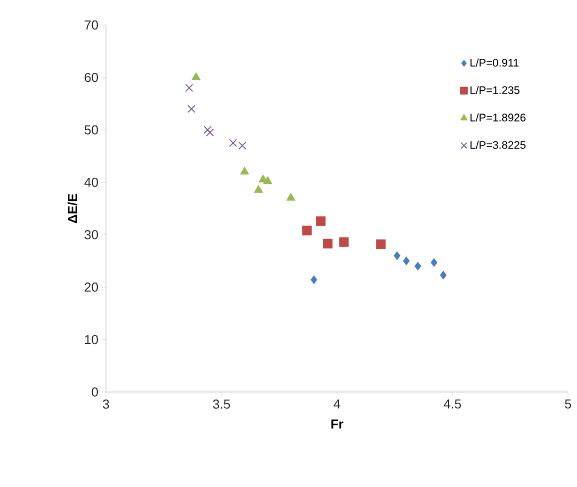  I want to click on x-tick-label: 5, so click(568, 404).